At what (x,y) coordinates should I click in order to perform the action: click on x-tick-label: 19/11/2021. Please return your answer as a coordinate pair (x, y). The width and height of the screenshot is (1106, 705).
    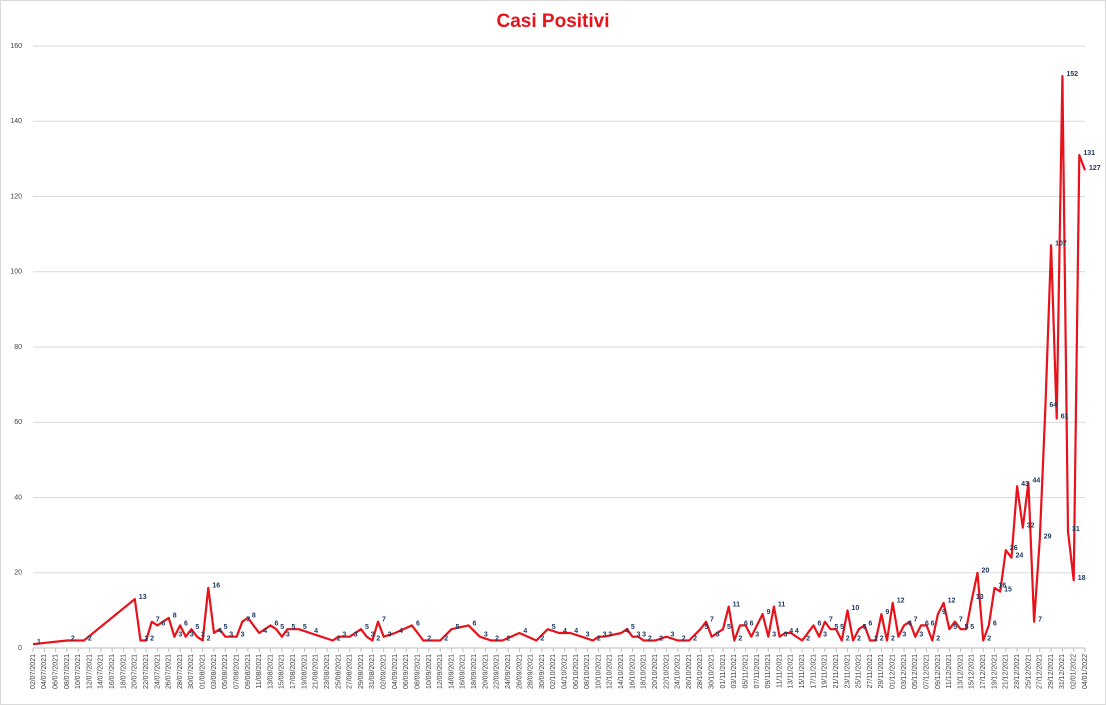
    Looking at the image, I should click on (825, 671).